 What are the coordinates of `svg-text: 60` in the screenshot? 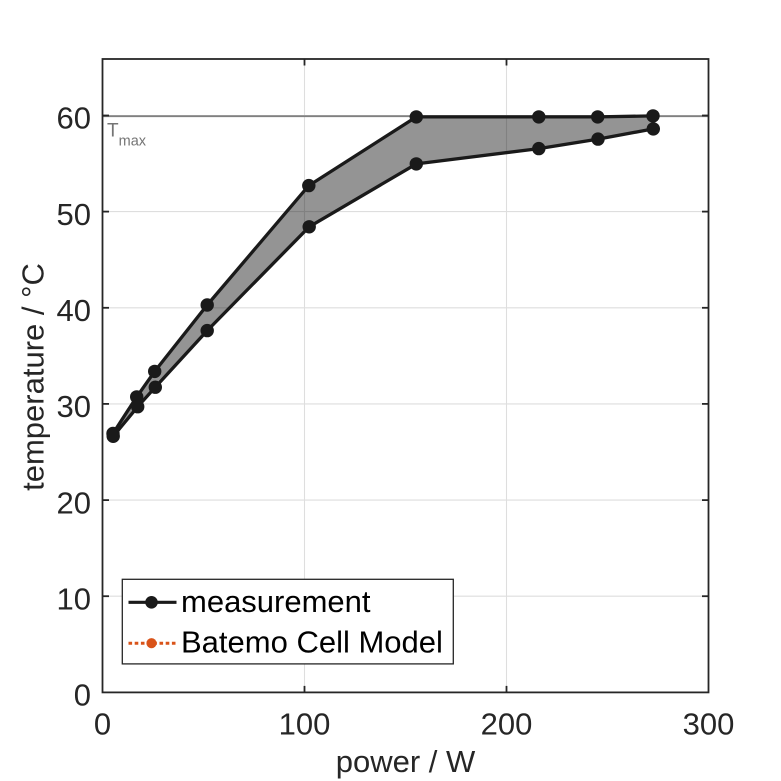 It's located at (74, 118).